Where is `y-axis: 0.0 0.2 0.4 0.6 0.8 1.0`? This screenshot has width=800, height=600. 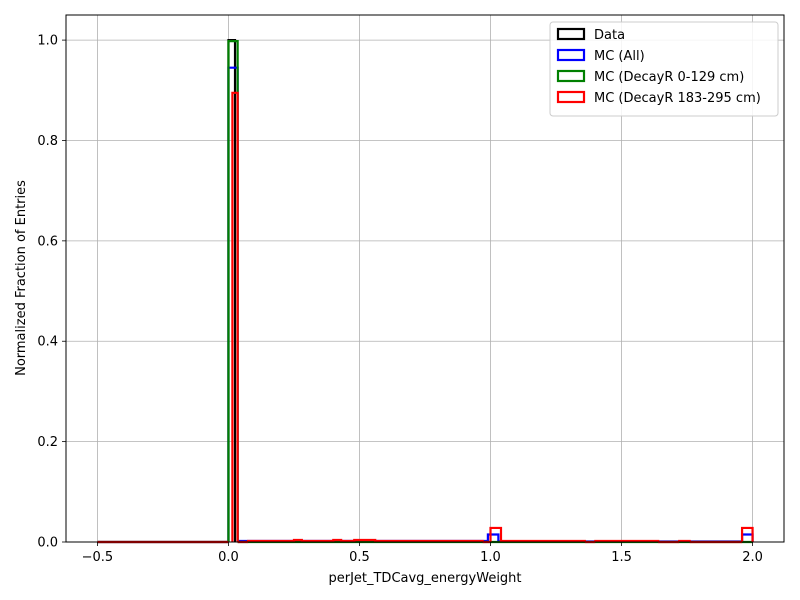
y-axis: 0.0 0.2 0.4 0.6 0.8 1.0 is located at coordinates (51, 292).